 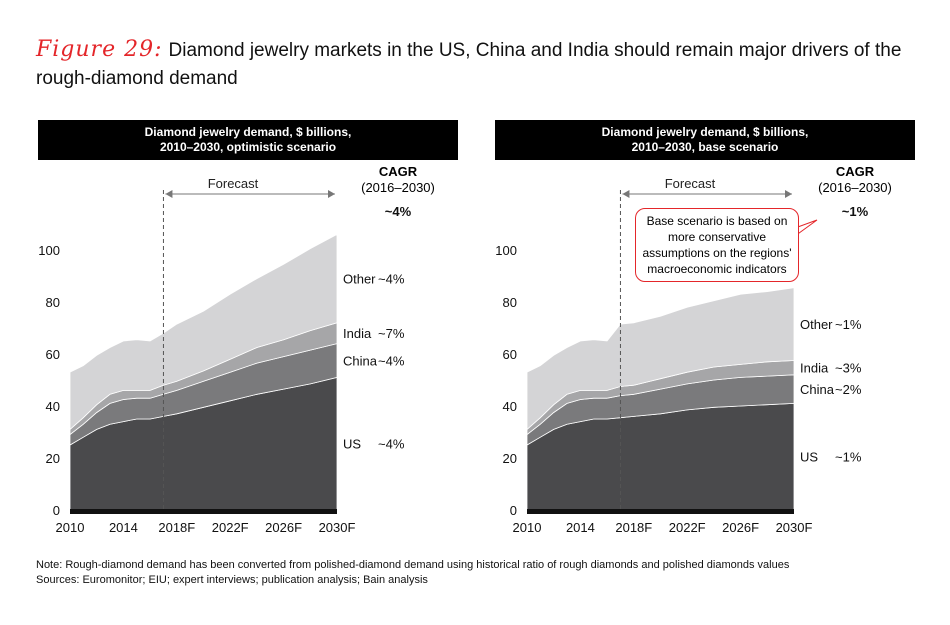 I want to click on series-cagr-other: ~4%, so click(x=391, y=279).